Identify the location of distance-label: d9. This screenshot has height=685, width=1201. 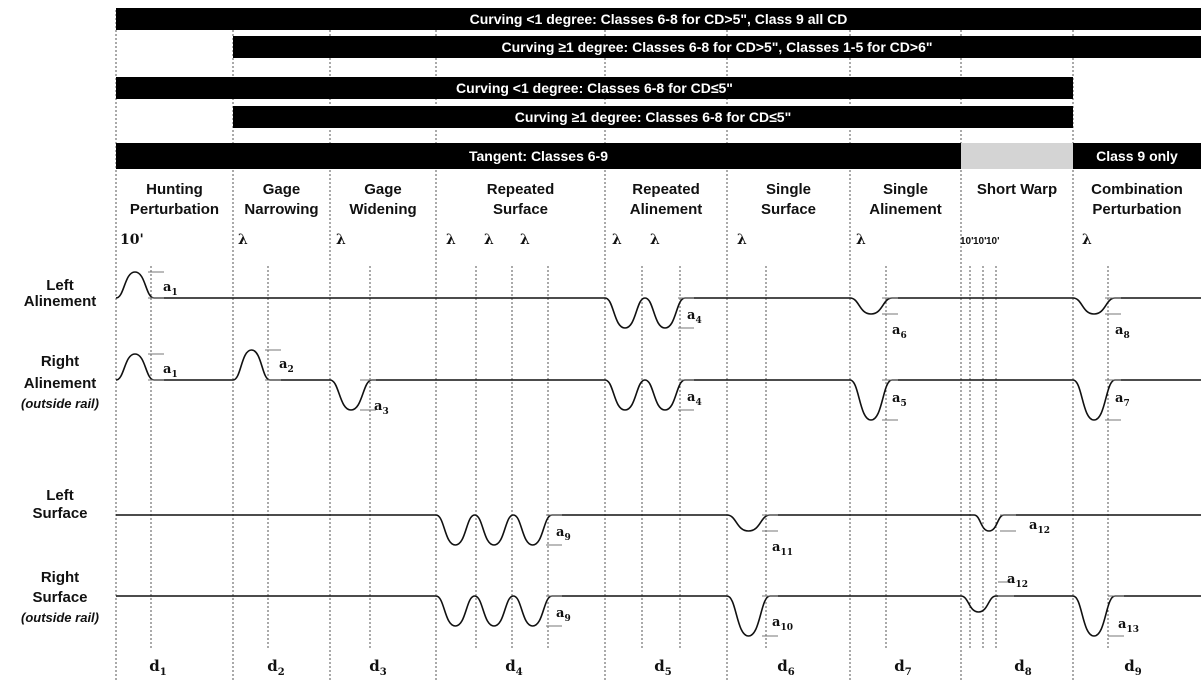
(1133, 667).